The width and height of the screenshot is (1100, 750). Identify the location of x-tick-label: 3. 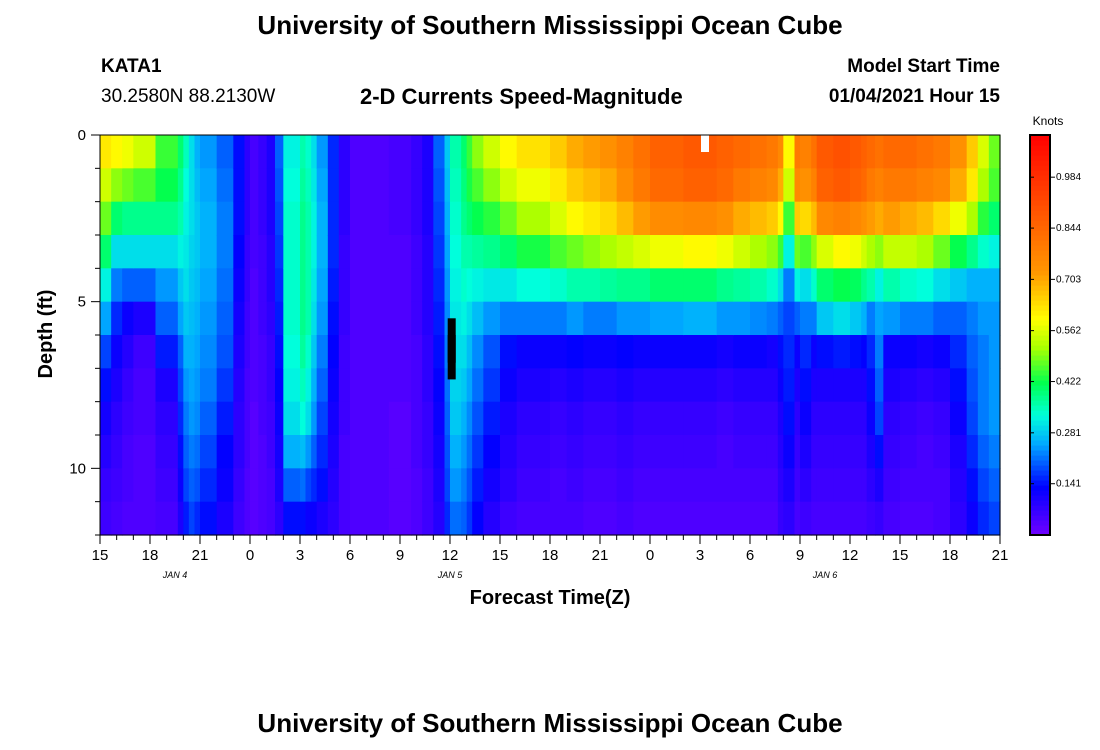
(700, 555).